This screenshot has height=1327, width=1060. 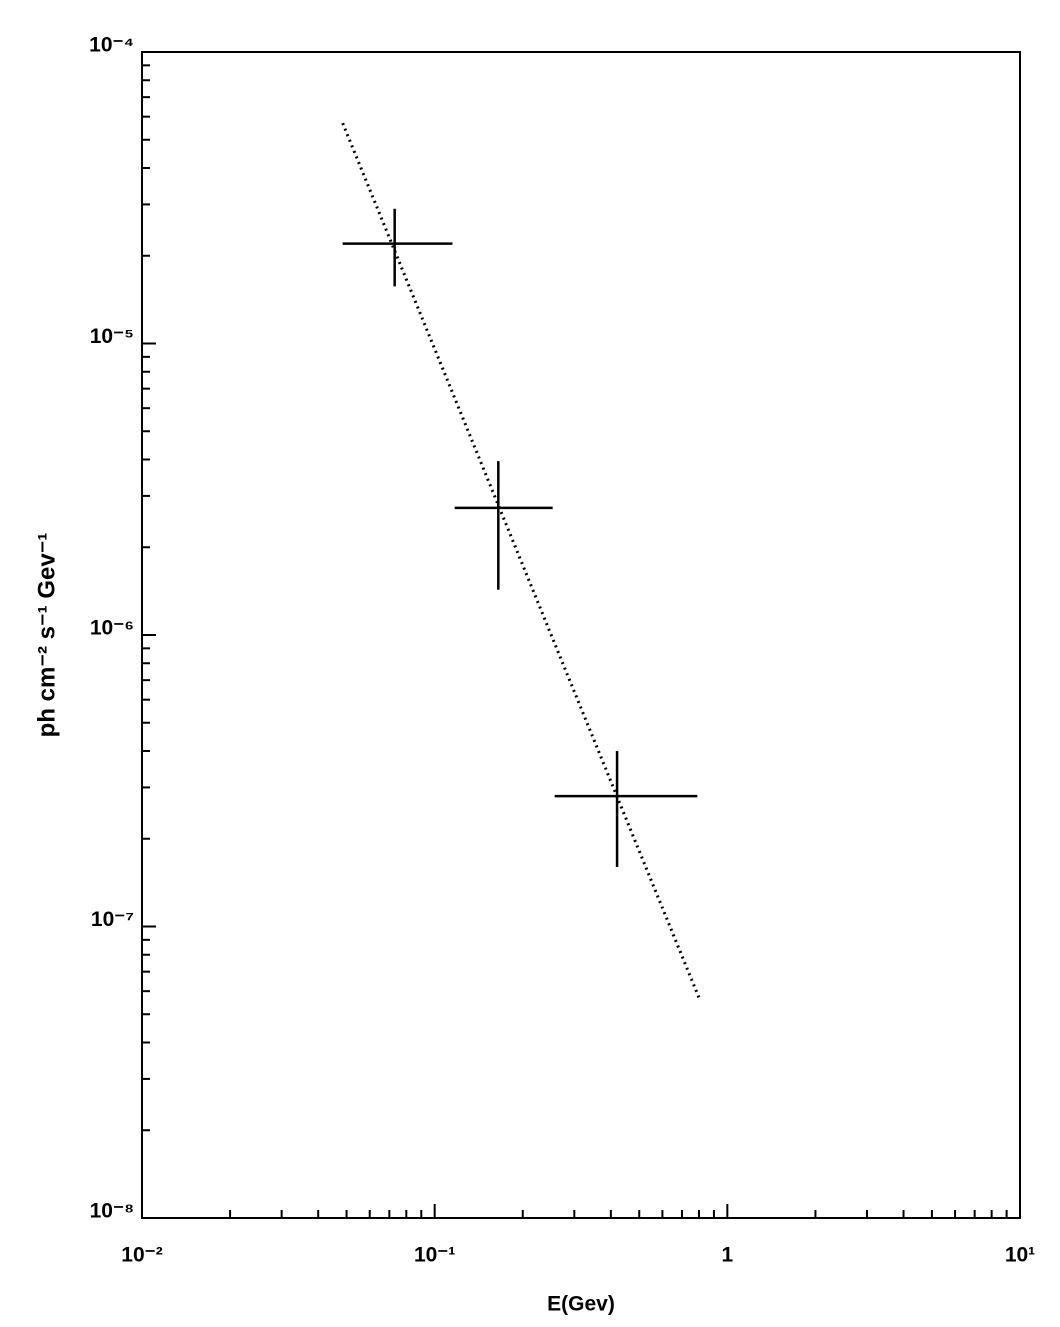 I want to click on y-tick-label: 10⁻⁴, so click(x=111, y=45).